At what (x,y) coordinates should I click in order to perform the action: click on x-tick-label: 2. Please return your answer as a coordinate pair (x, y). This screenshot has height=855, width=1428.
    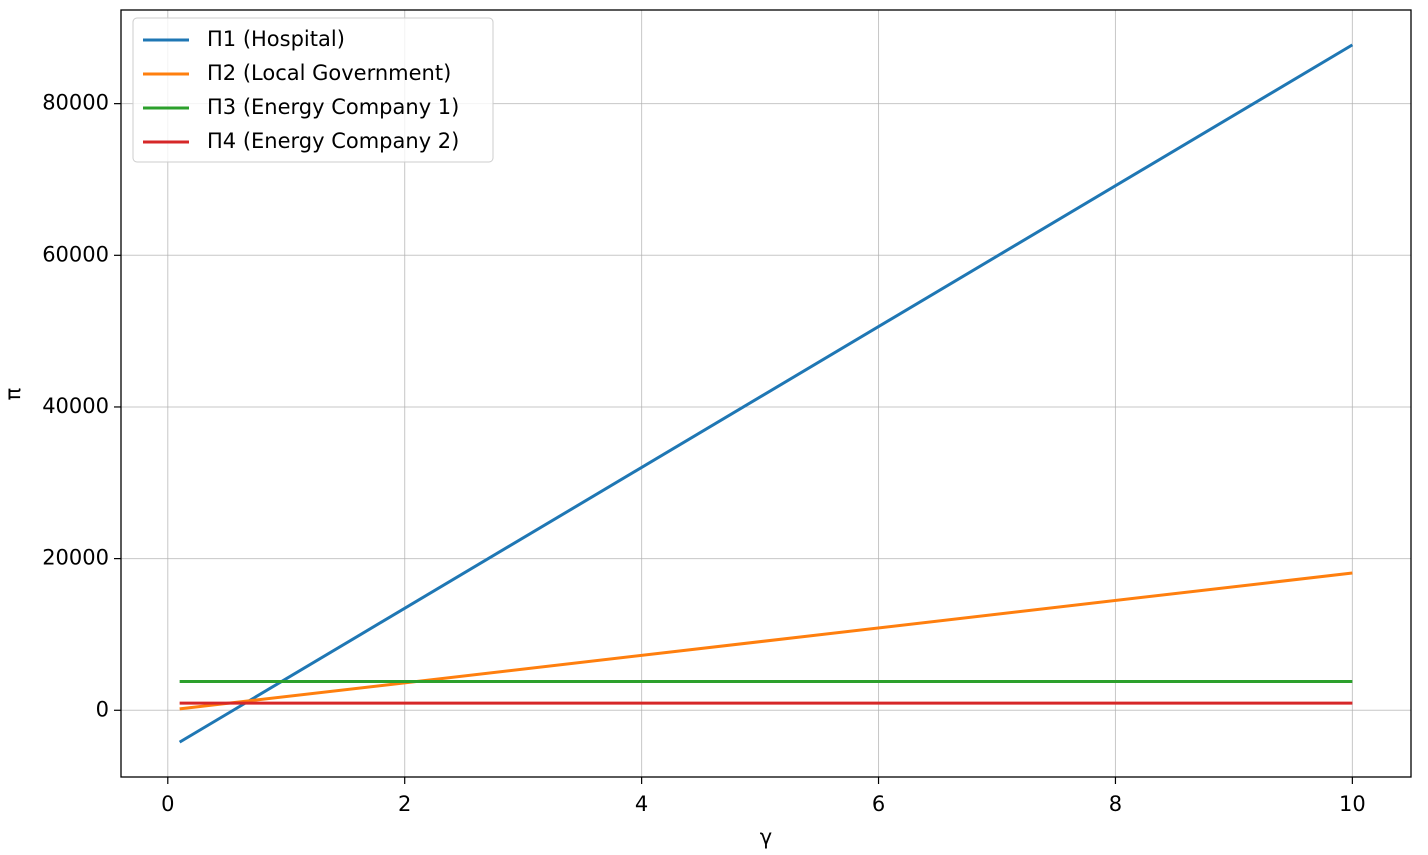
    Looking at the image, I should click on (404, 804).